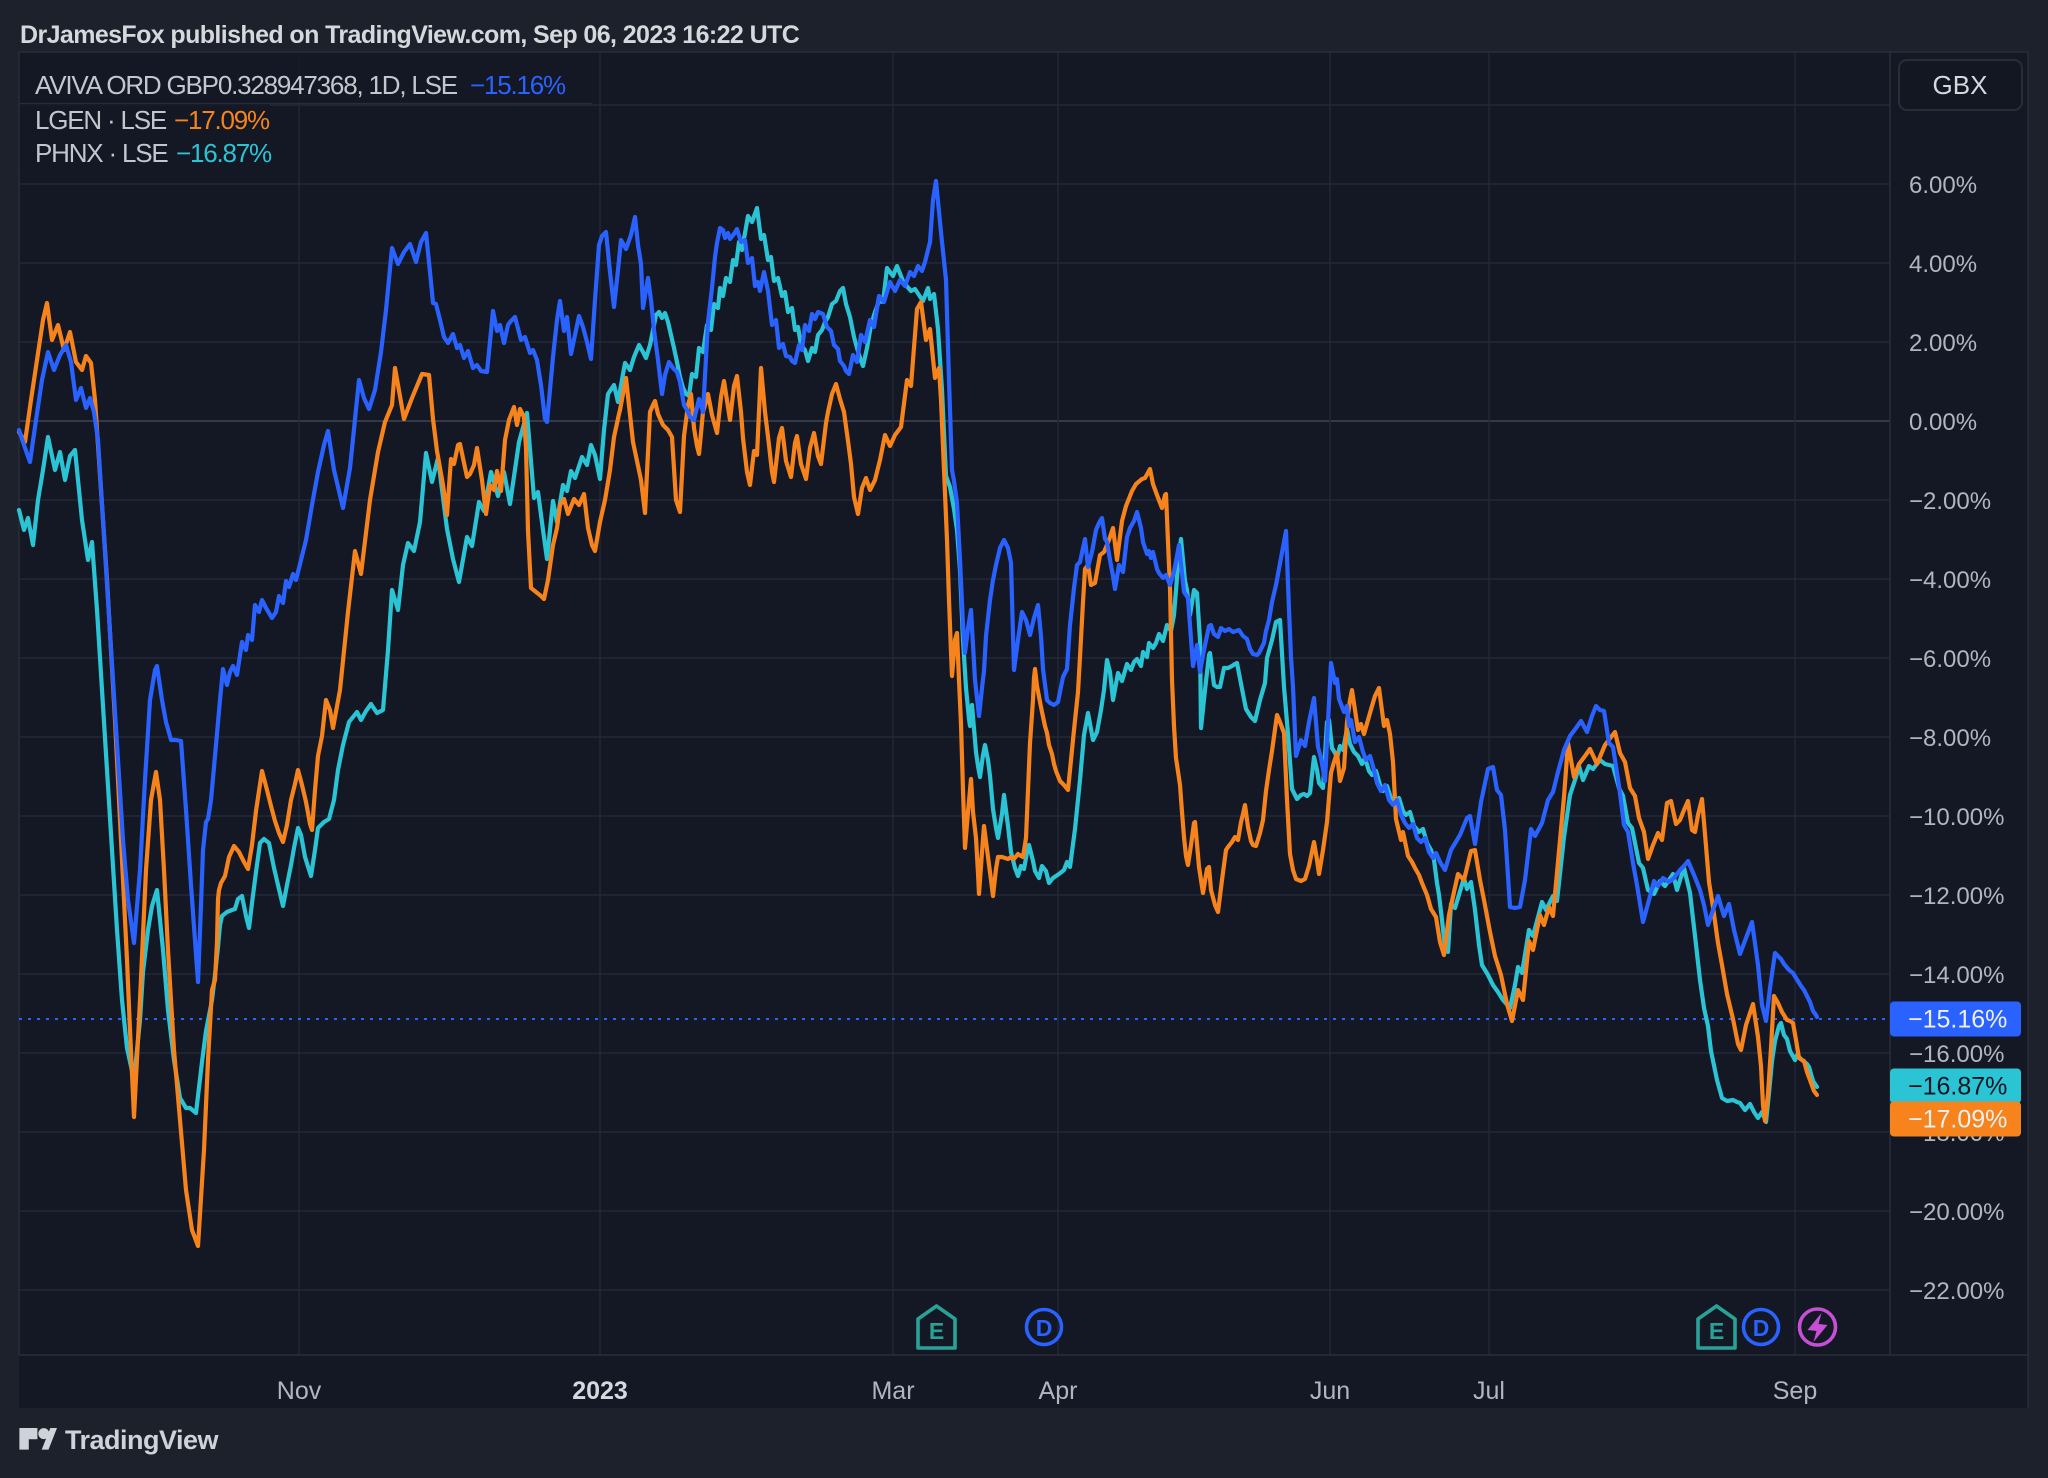 The width and height of the screenshot is (2048, 1478). I want to click on svg-text: −16.00%, so click(1956, 1054).